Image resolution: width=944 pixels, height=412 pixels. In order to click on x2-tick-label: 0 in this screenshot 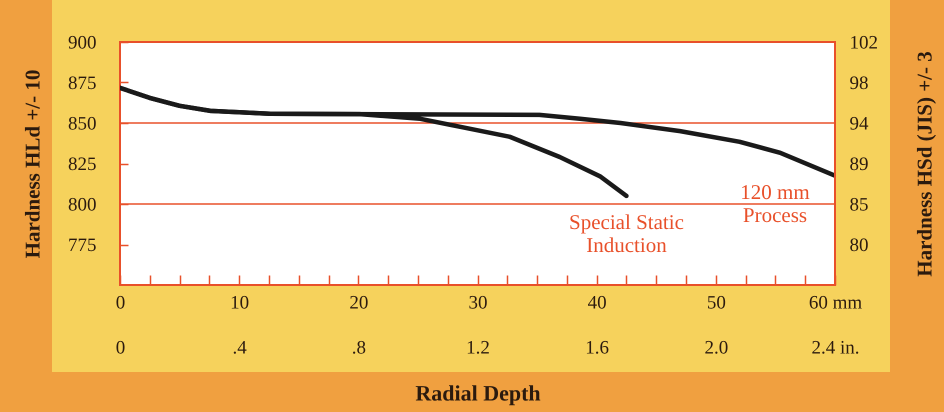, I will do `click(121, 348)`.